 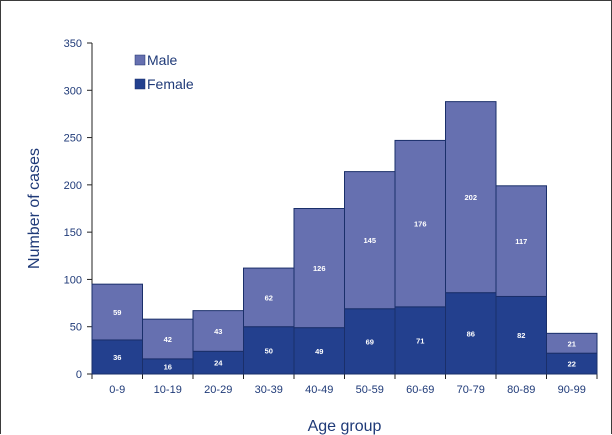 What do you see at coordinates (140, 84) in the screenshot?
I see `legend-swatch-female` at bounding box center [140, 84].